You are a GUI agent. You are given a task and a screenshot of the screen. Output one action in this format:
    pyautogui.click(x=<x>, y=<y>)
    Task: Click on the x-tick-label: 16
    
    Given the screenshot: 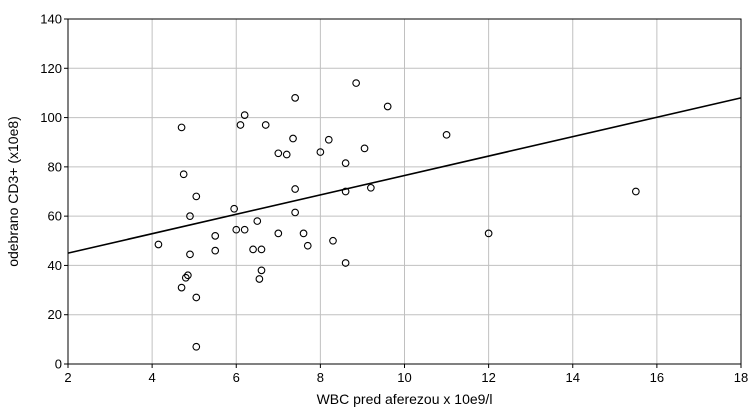 What is the action you would take?
    pyautogui.click(x=657, y=377)
    